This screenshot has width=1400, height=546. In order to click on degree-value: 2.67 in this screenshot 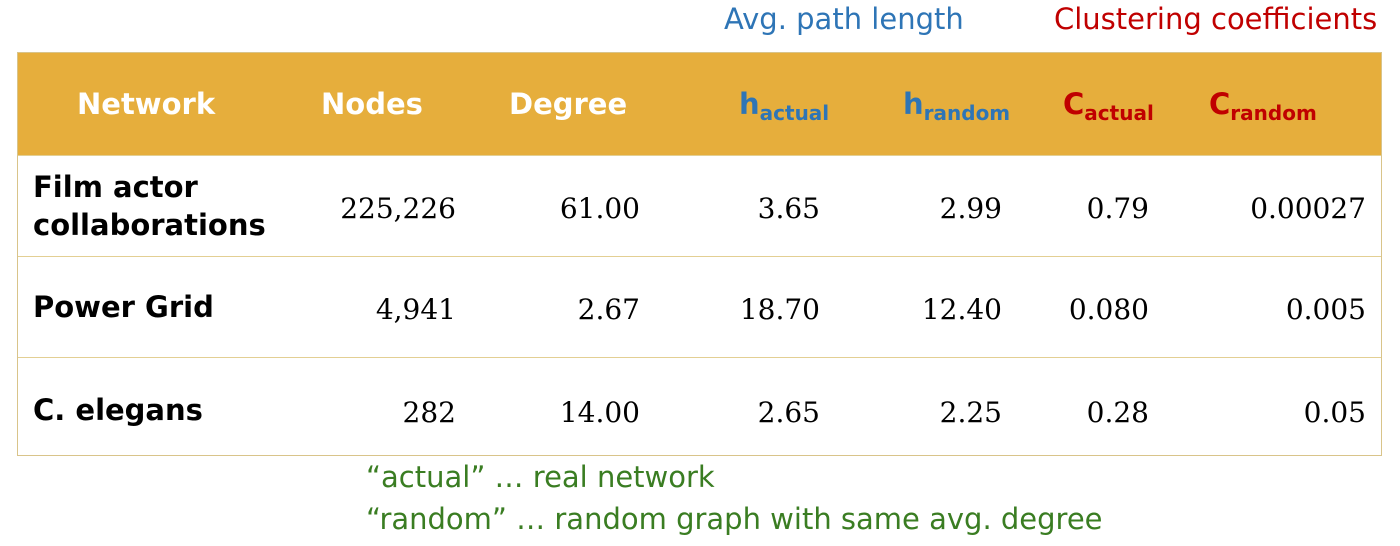, I will do `click(608, 309)`.